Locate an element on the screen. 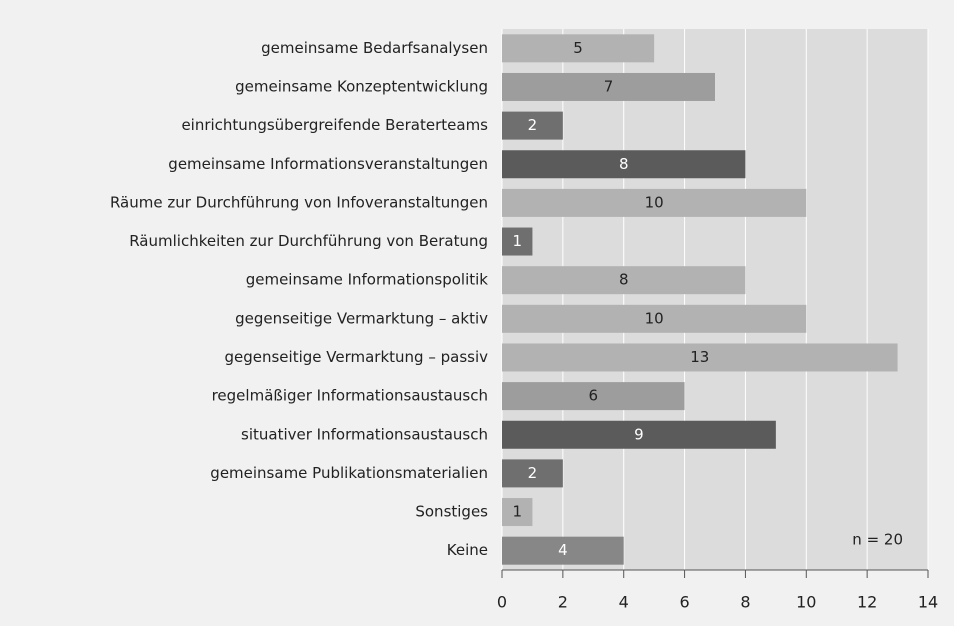 This screenshot has width=954, height=626. x-tick-label: 2 is located at coordinates (563, 602).